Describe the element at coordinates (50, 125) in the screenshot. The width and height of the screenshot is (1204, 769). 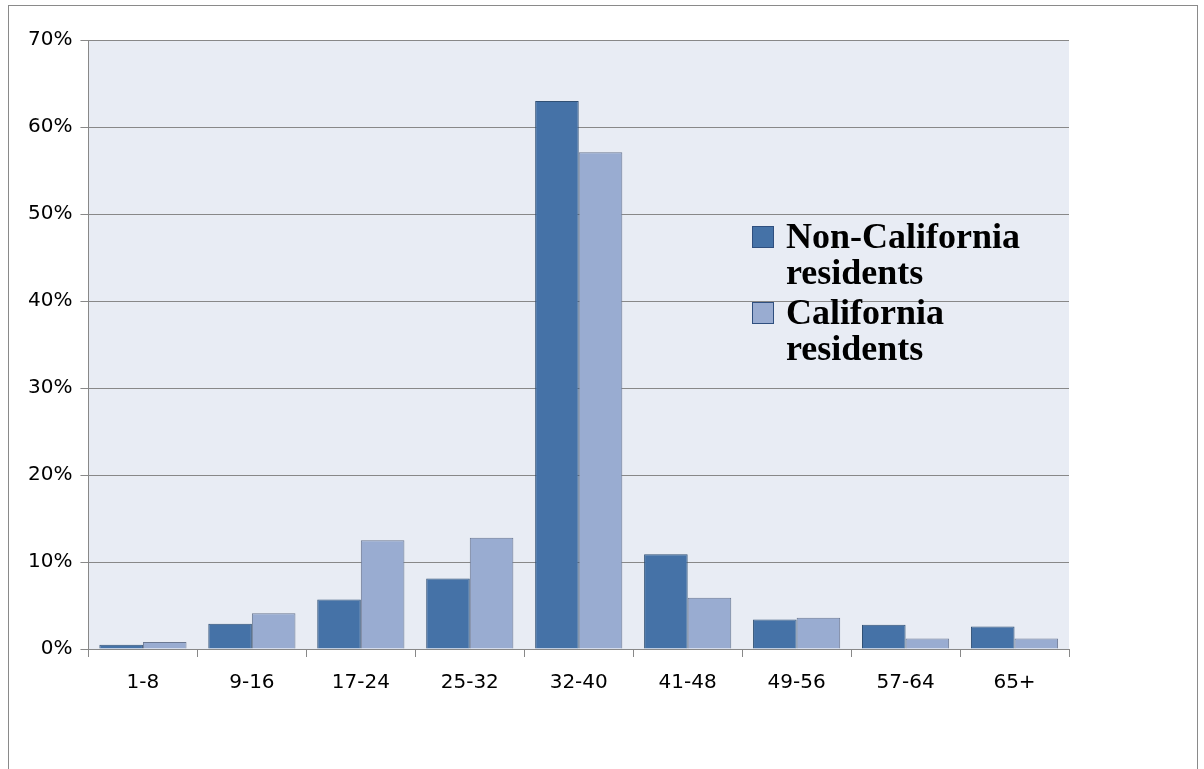
I see `y-tick-label: 60%` at that location.